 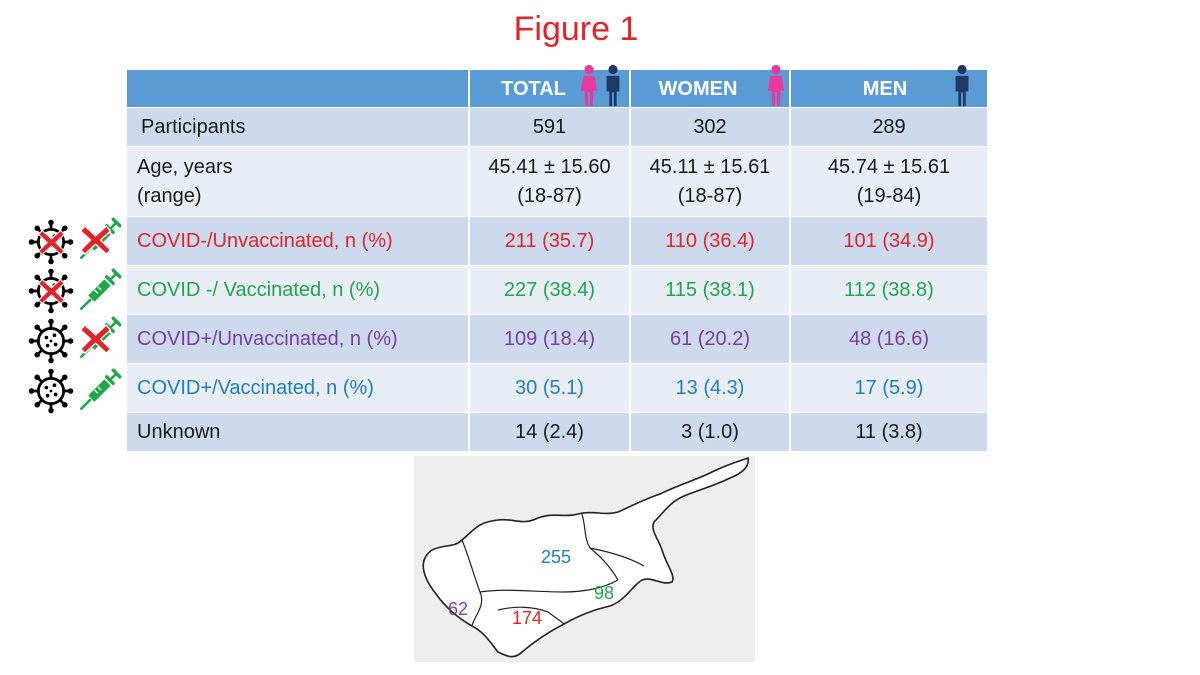 I want to click on header-blank, so click(x=298, y=89).